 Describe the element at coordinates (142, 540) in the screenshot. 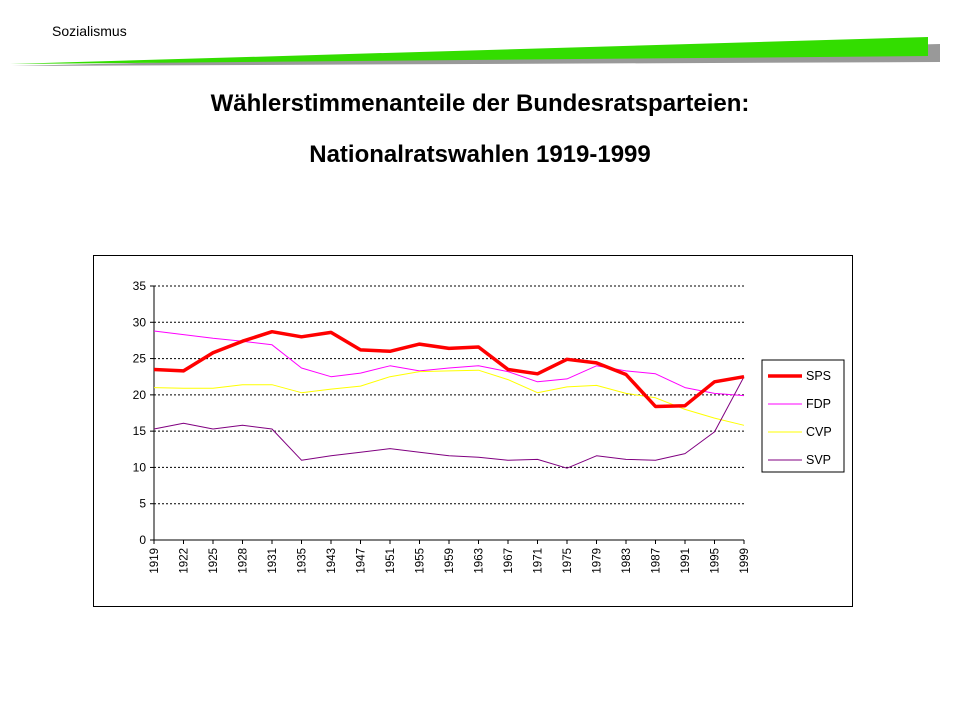

I see `y-tick-label: 0` at that location.